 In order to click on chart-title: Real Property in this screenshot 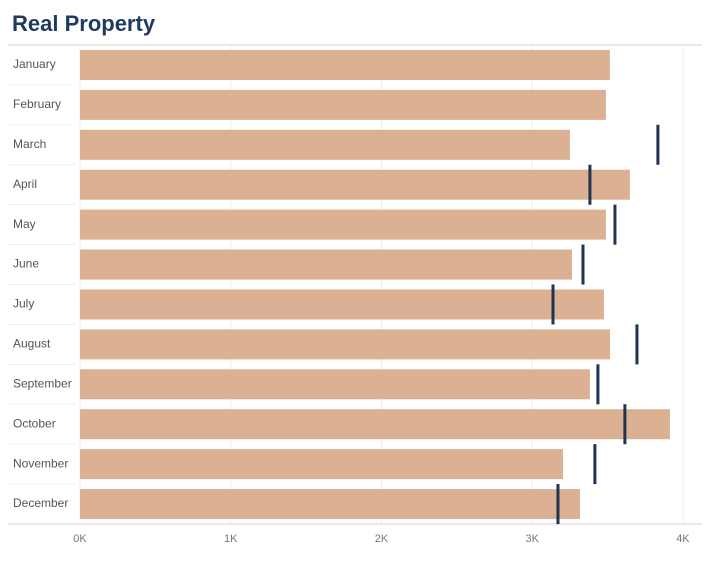, I will do `click(84, 23)`.